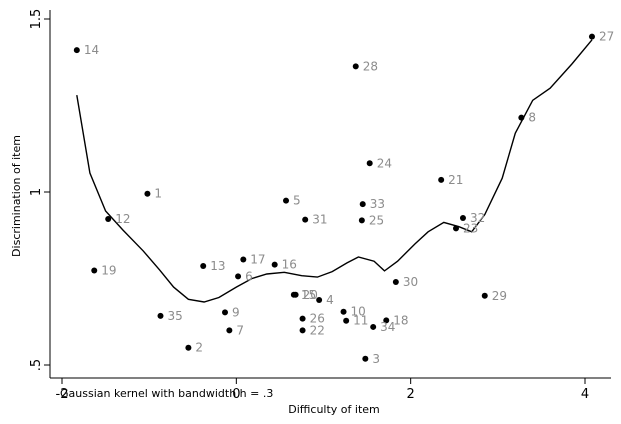  Describe the element at coordinates (297, 201) in the screenshot. I see `data-point-label: 5` at that location.